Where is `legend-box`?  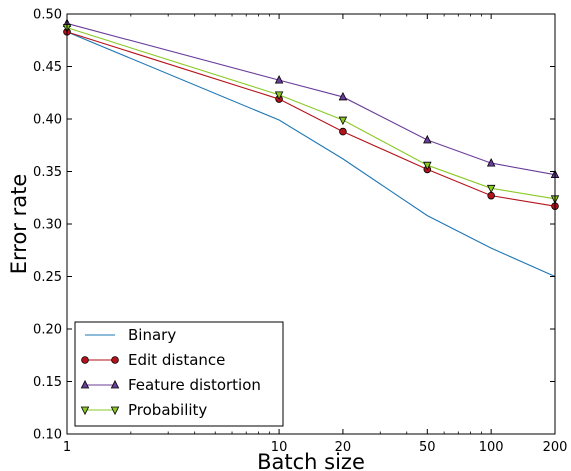
legend-box is located at coordinates (179, 374).